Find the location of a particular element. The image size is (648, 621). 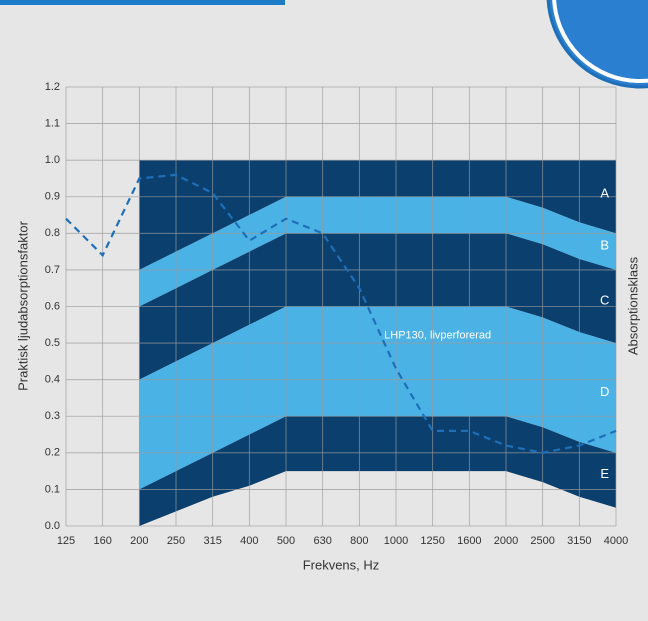

y-tick-label: 0.8 is located at coordinates (52, 233).